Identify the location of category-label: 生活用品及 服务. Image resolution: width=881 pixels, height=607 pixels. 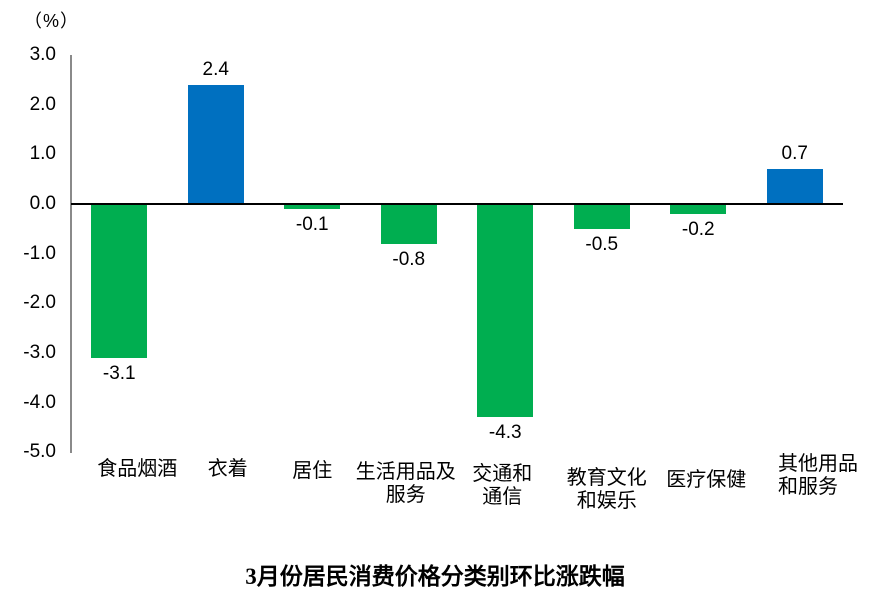
(405, 483).